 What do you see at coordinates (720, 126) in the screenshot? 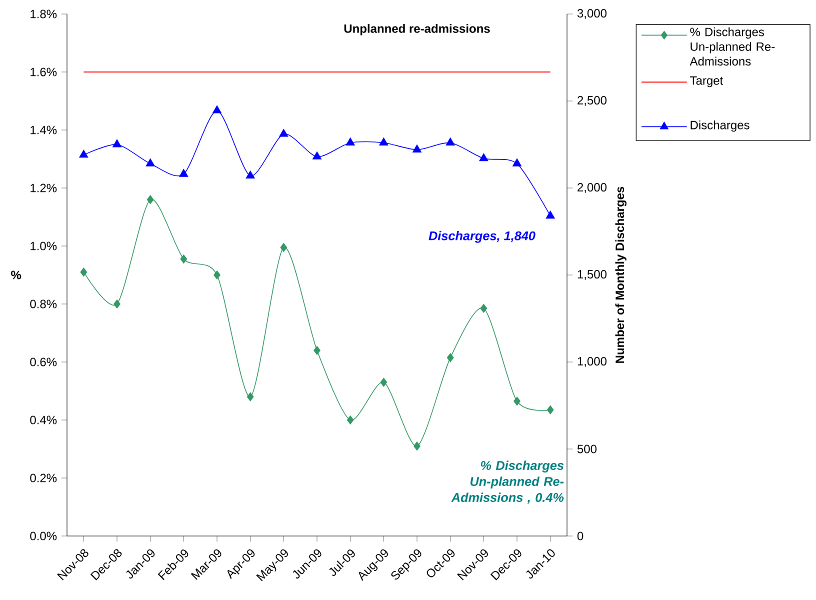
I see `legend-label: Discharges` at bounding box center [720, 126].